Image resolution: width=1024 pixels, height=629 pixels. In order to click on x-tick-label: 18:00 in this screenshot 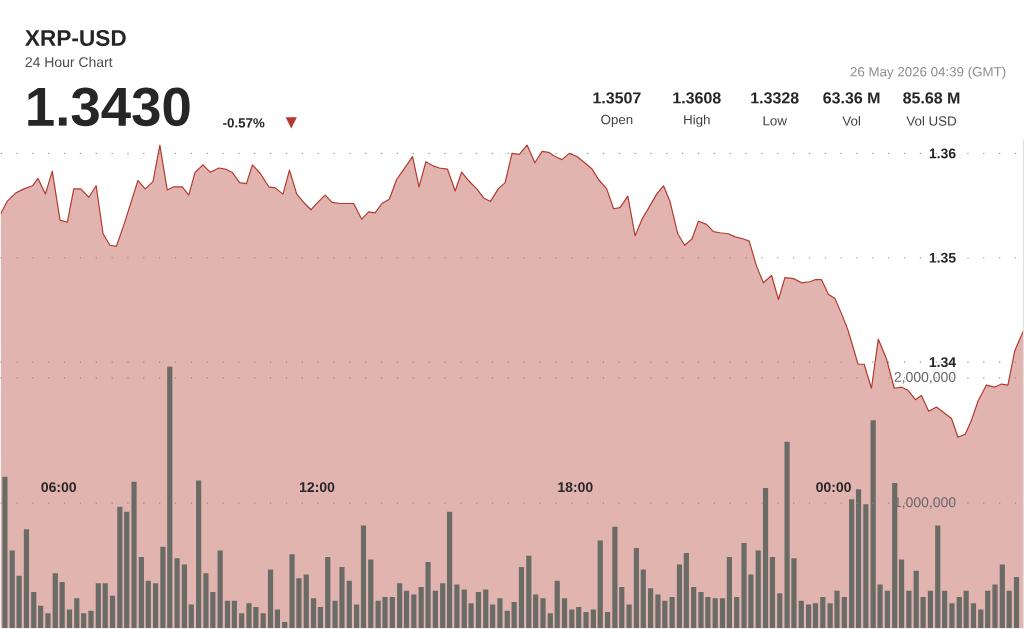, I will do `click(575, 487)`.